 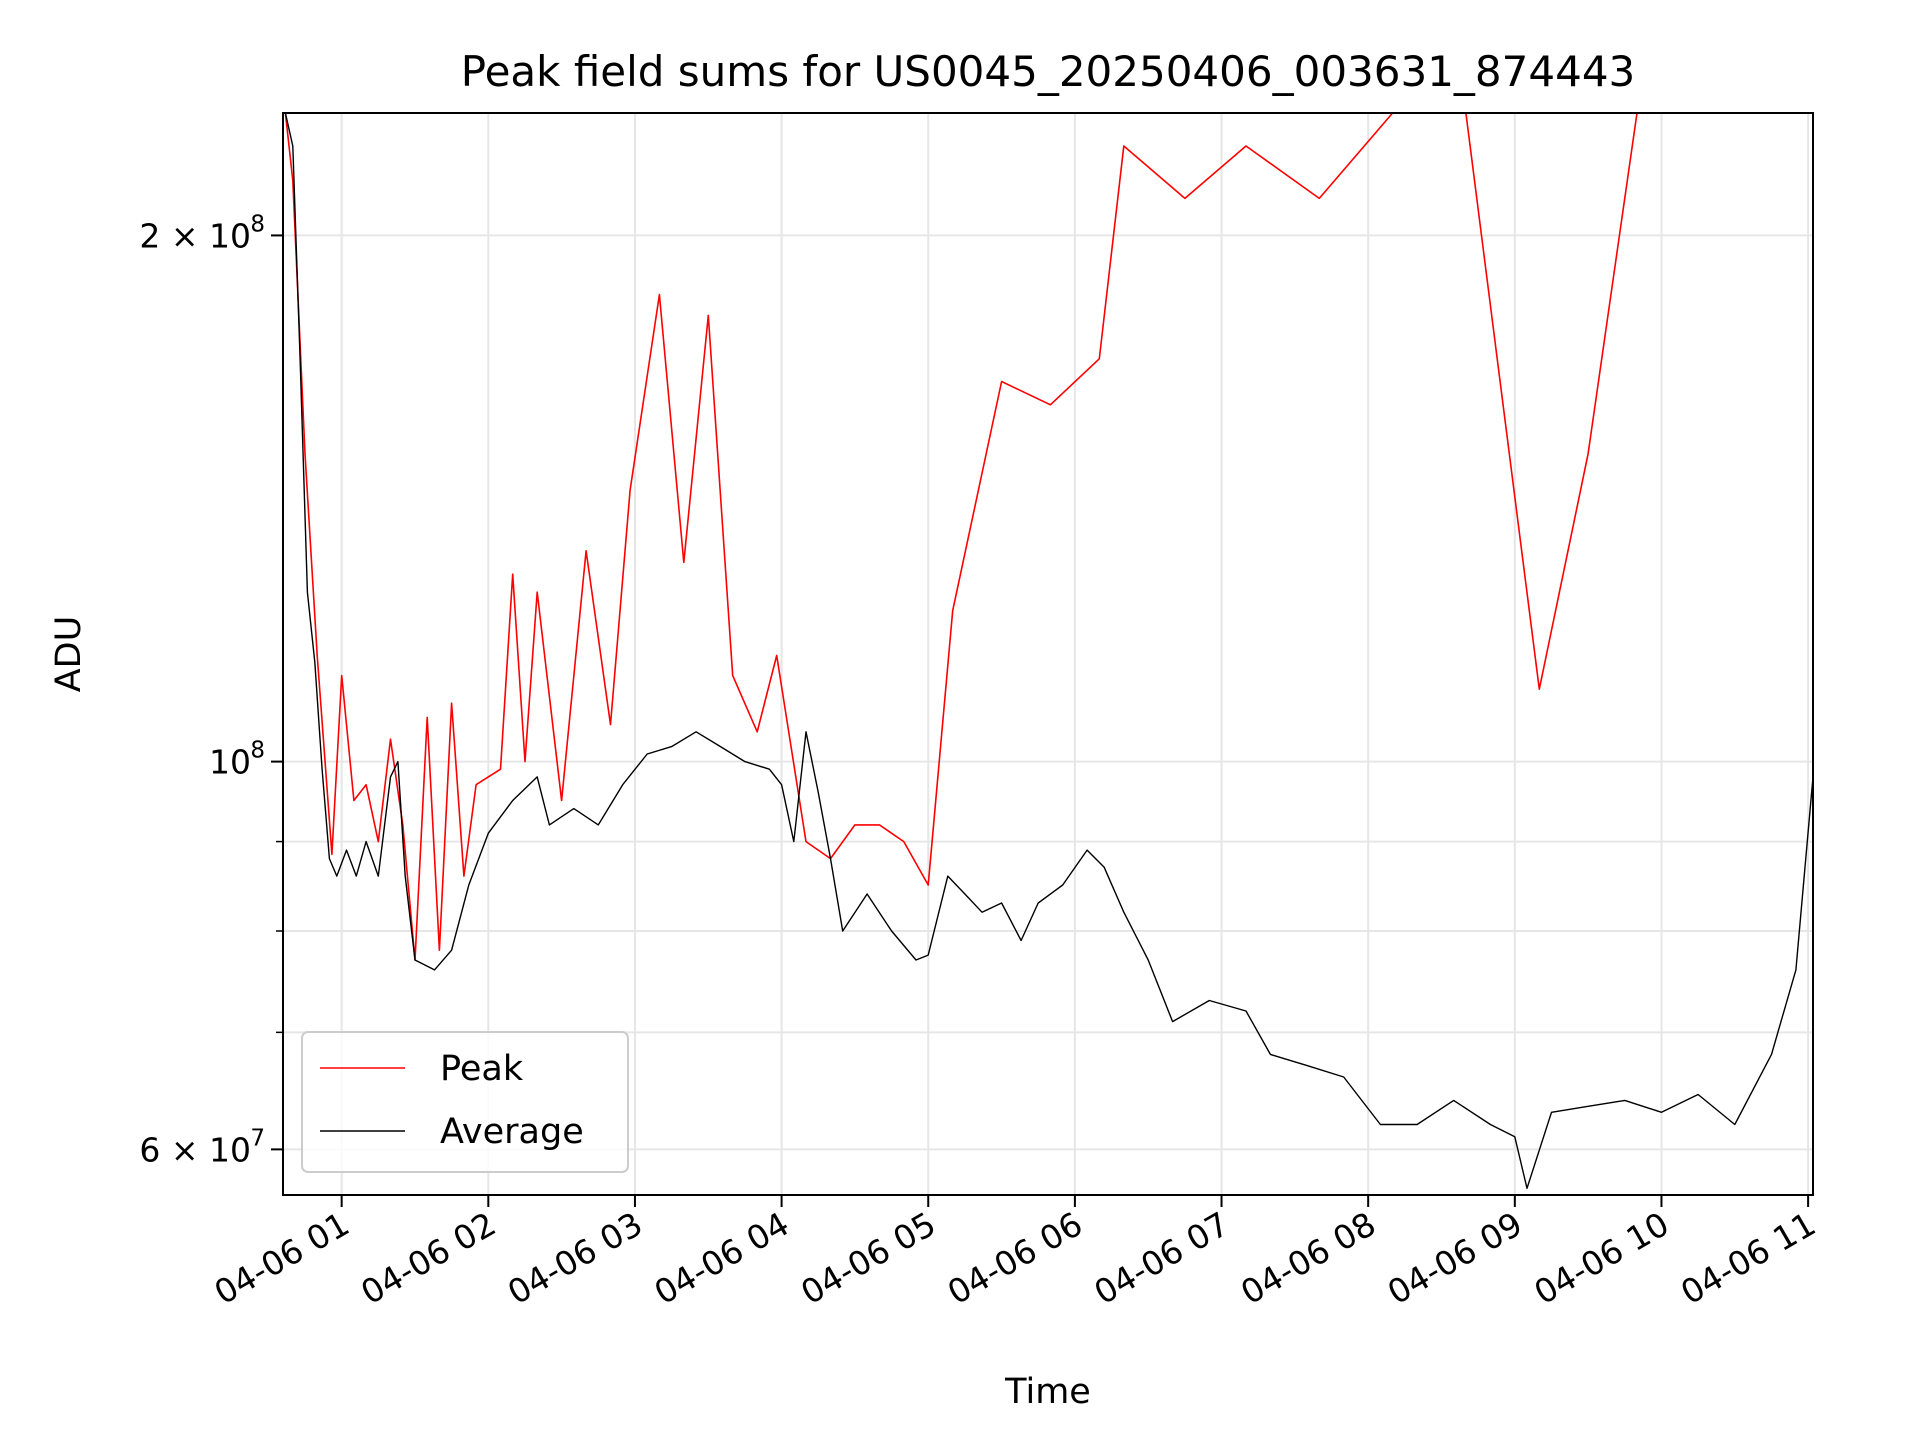 I want to click on y-tick-label: 6 × 10, so click(x=195, y=1149).